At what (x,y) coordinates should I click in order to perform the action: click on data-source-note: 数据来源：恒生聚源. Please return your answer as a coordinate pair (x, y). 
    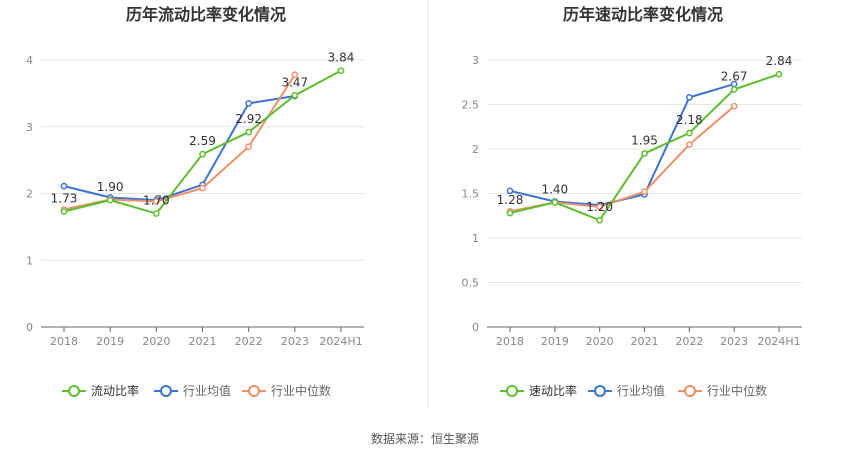
    Looking at the image, I should click on (424, 439).